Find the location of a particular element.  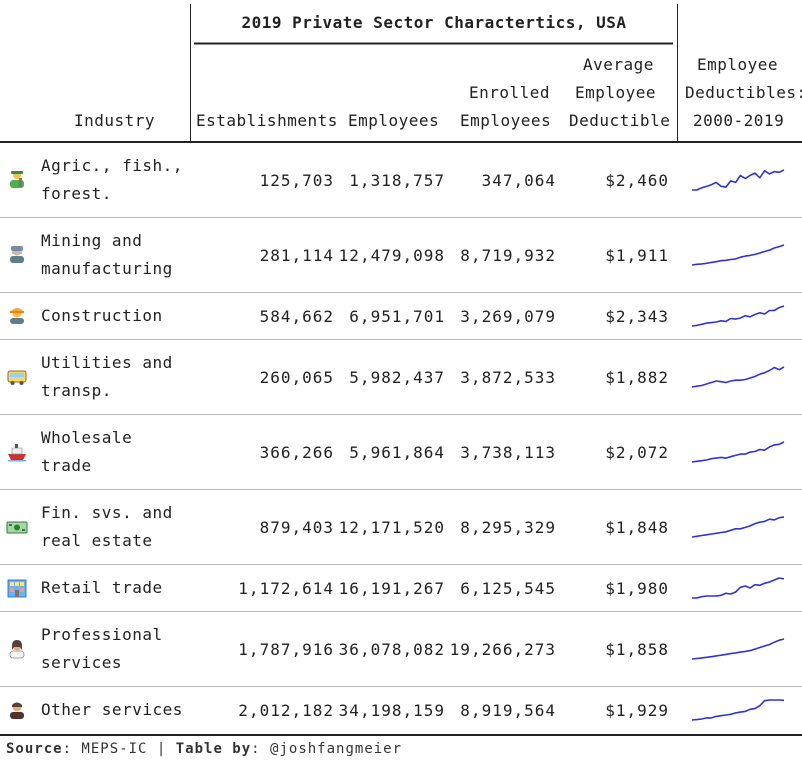

employees-cell: 6,951,701 is located at coordinates (397, 316).